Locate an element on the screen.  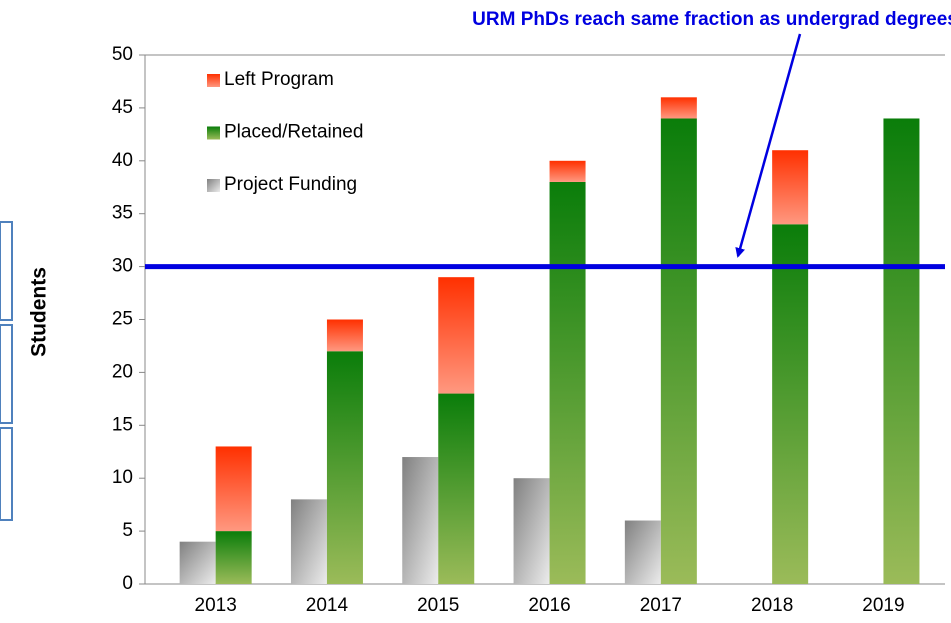
x-tick-label: 2015 is located at coordinates (438, 605).